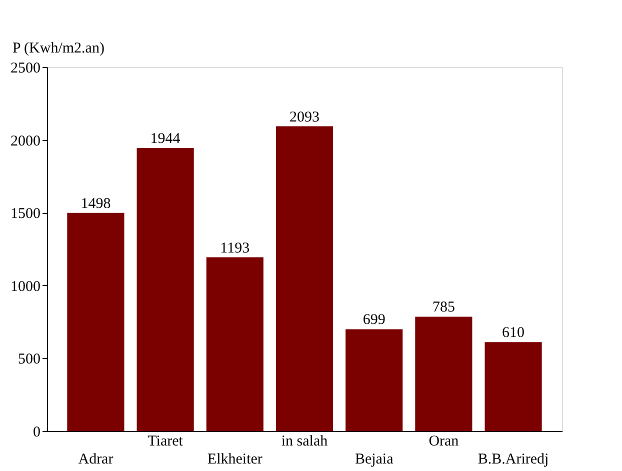 The height and width of the screenshot is (471, 622). What do you see at coordinates (304, 442) in the screenshot?
I see `x-tick-label: in salah` at bounding box center [304, 442].